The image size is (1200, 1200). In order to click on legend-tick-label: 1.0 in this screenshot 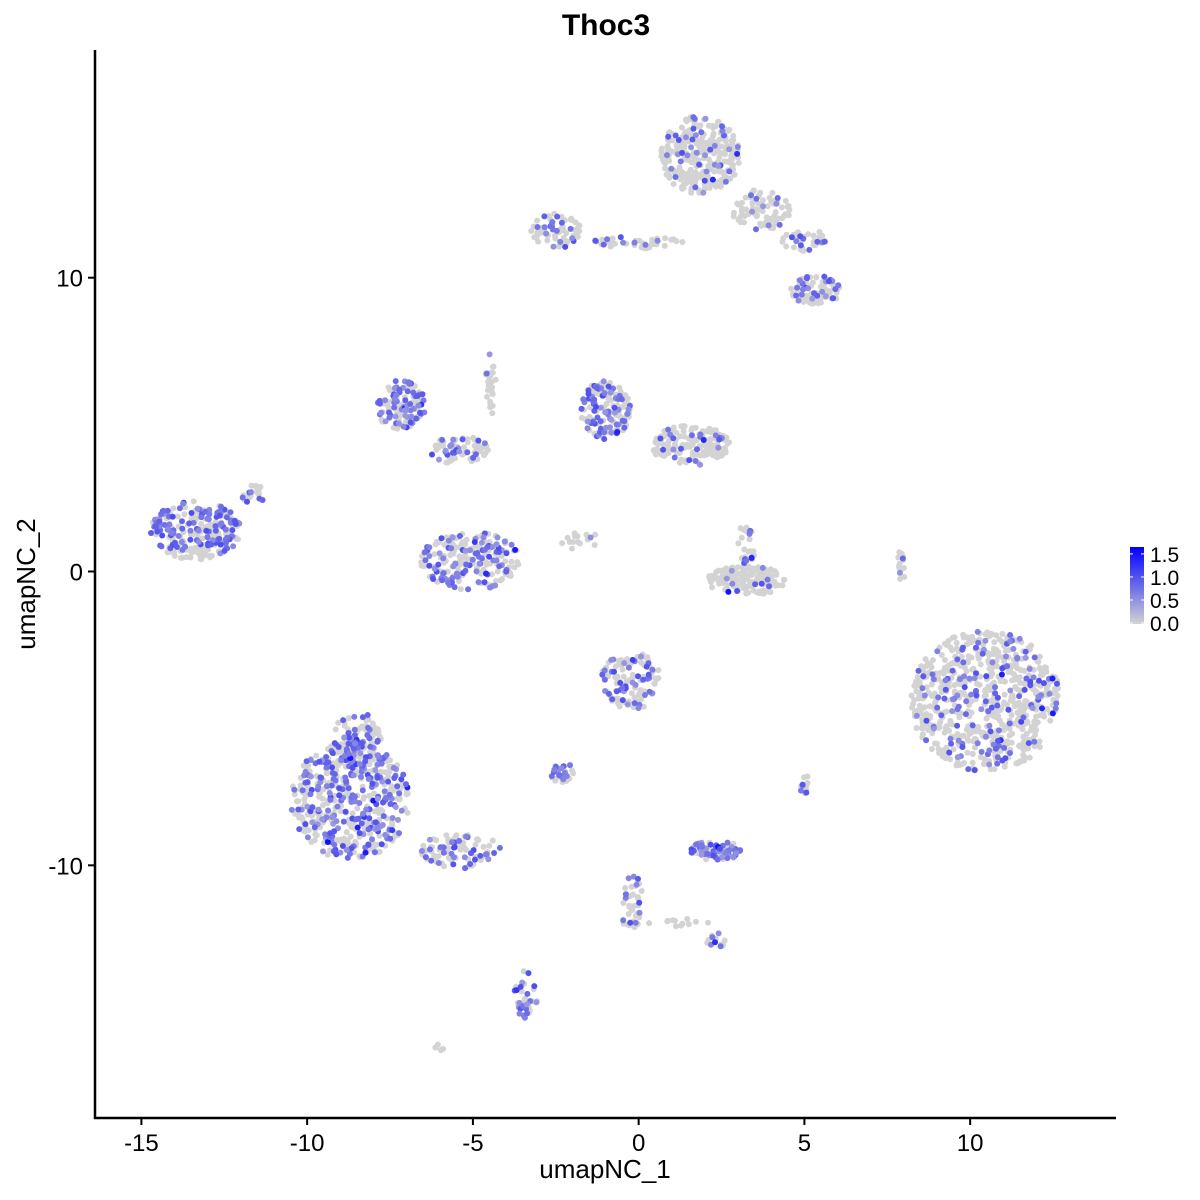, I will do `click(1164, 578)`.